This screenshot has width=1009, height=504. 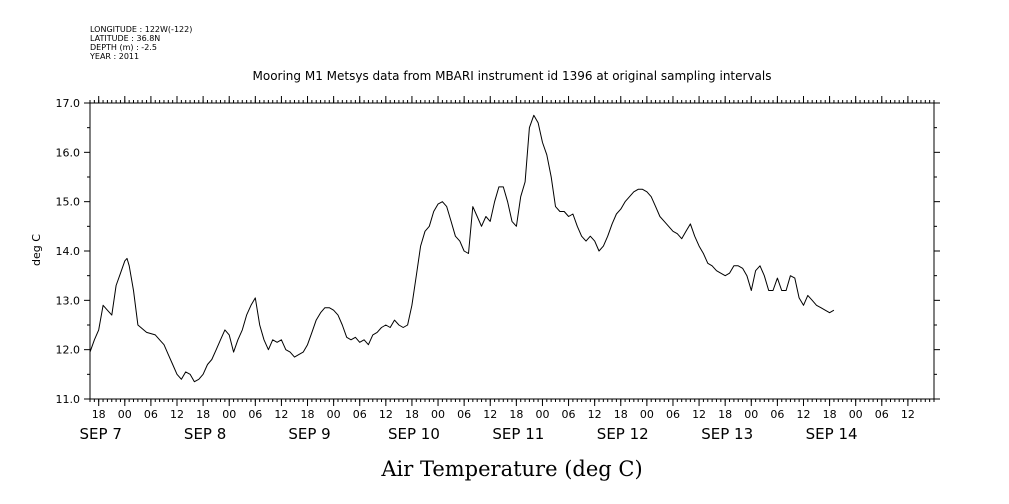 What do you see at coordinates (68, 103) in the screenshot?
I see `y-tick-label: 17.0` at bounding box center [68, 103].